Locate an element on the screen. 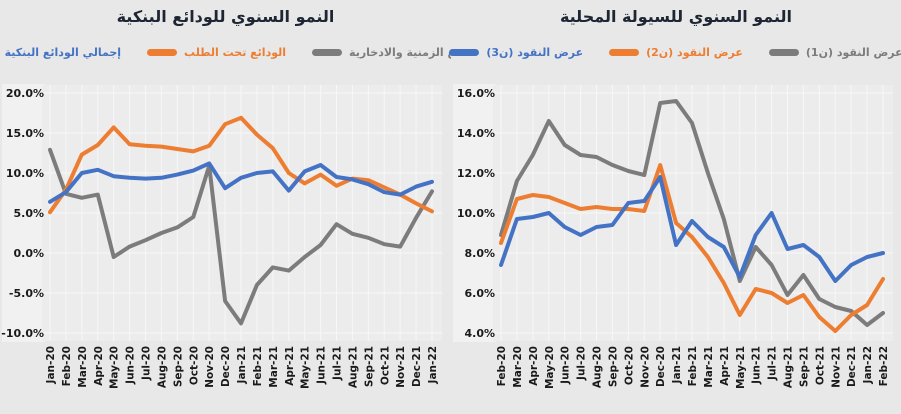 The width and height of the screenshot is (901, 414). svg-text: 15.0% is located at coordinates (25, 133).